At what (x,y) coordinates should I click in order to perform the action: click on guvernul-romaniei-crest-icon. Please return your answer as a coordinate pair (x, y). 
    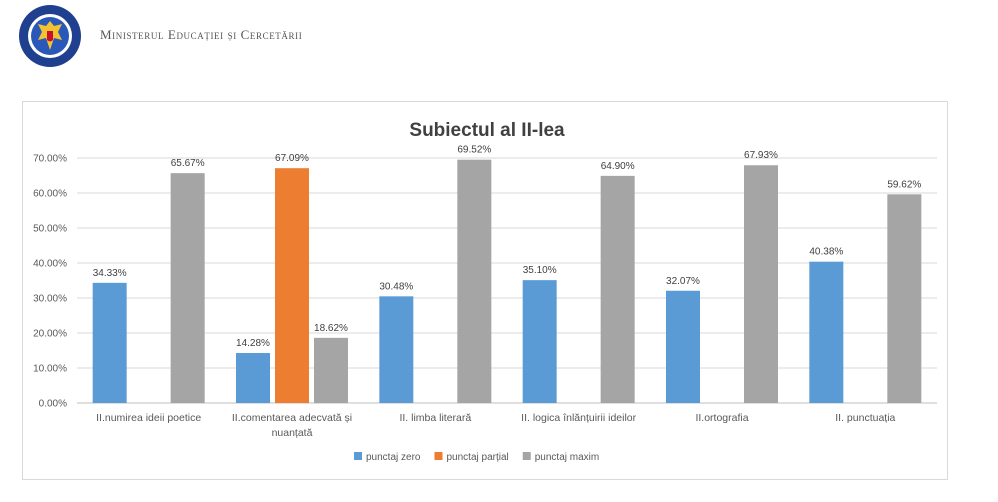
    Looking at the image, I should click on (50, 36).